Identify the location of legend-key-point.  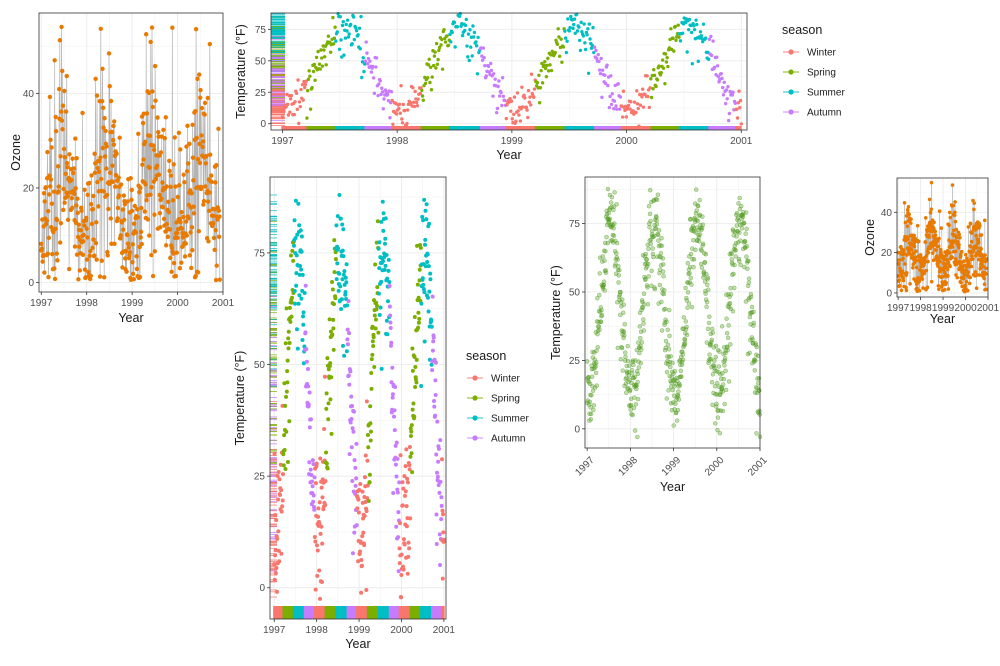
(475, 378).